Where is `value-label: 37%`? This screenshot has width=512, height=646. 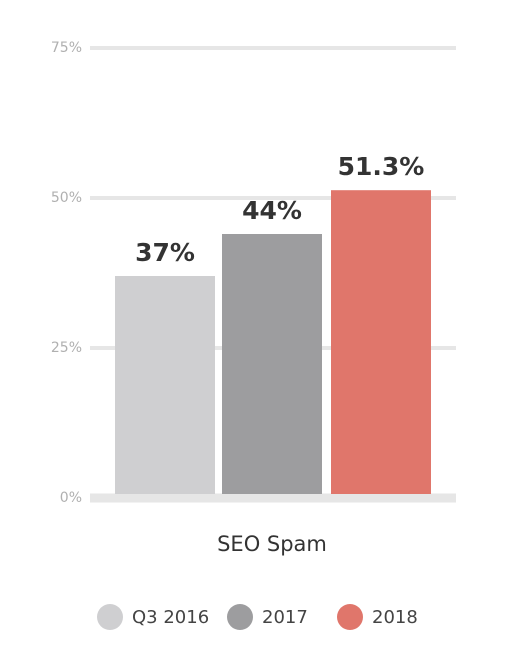
value-label: 37% is located at coordinates (165, 252).